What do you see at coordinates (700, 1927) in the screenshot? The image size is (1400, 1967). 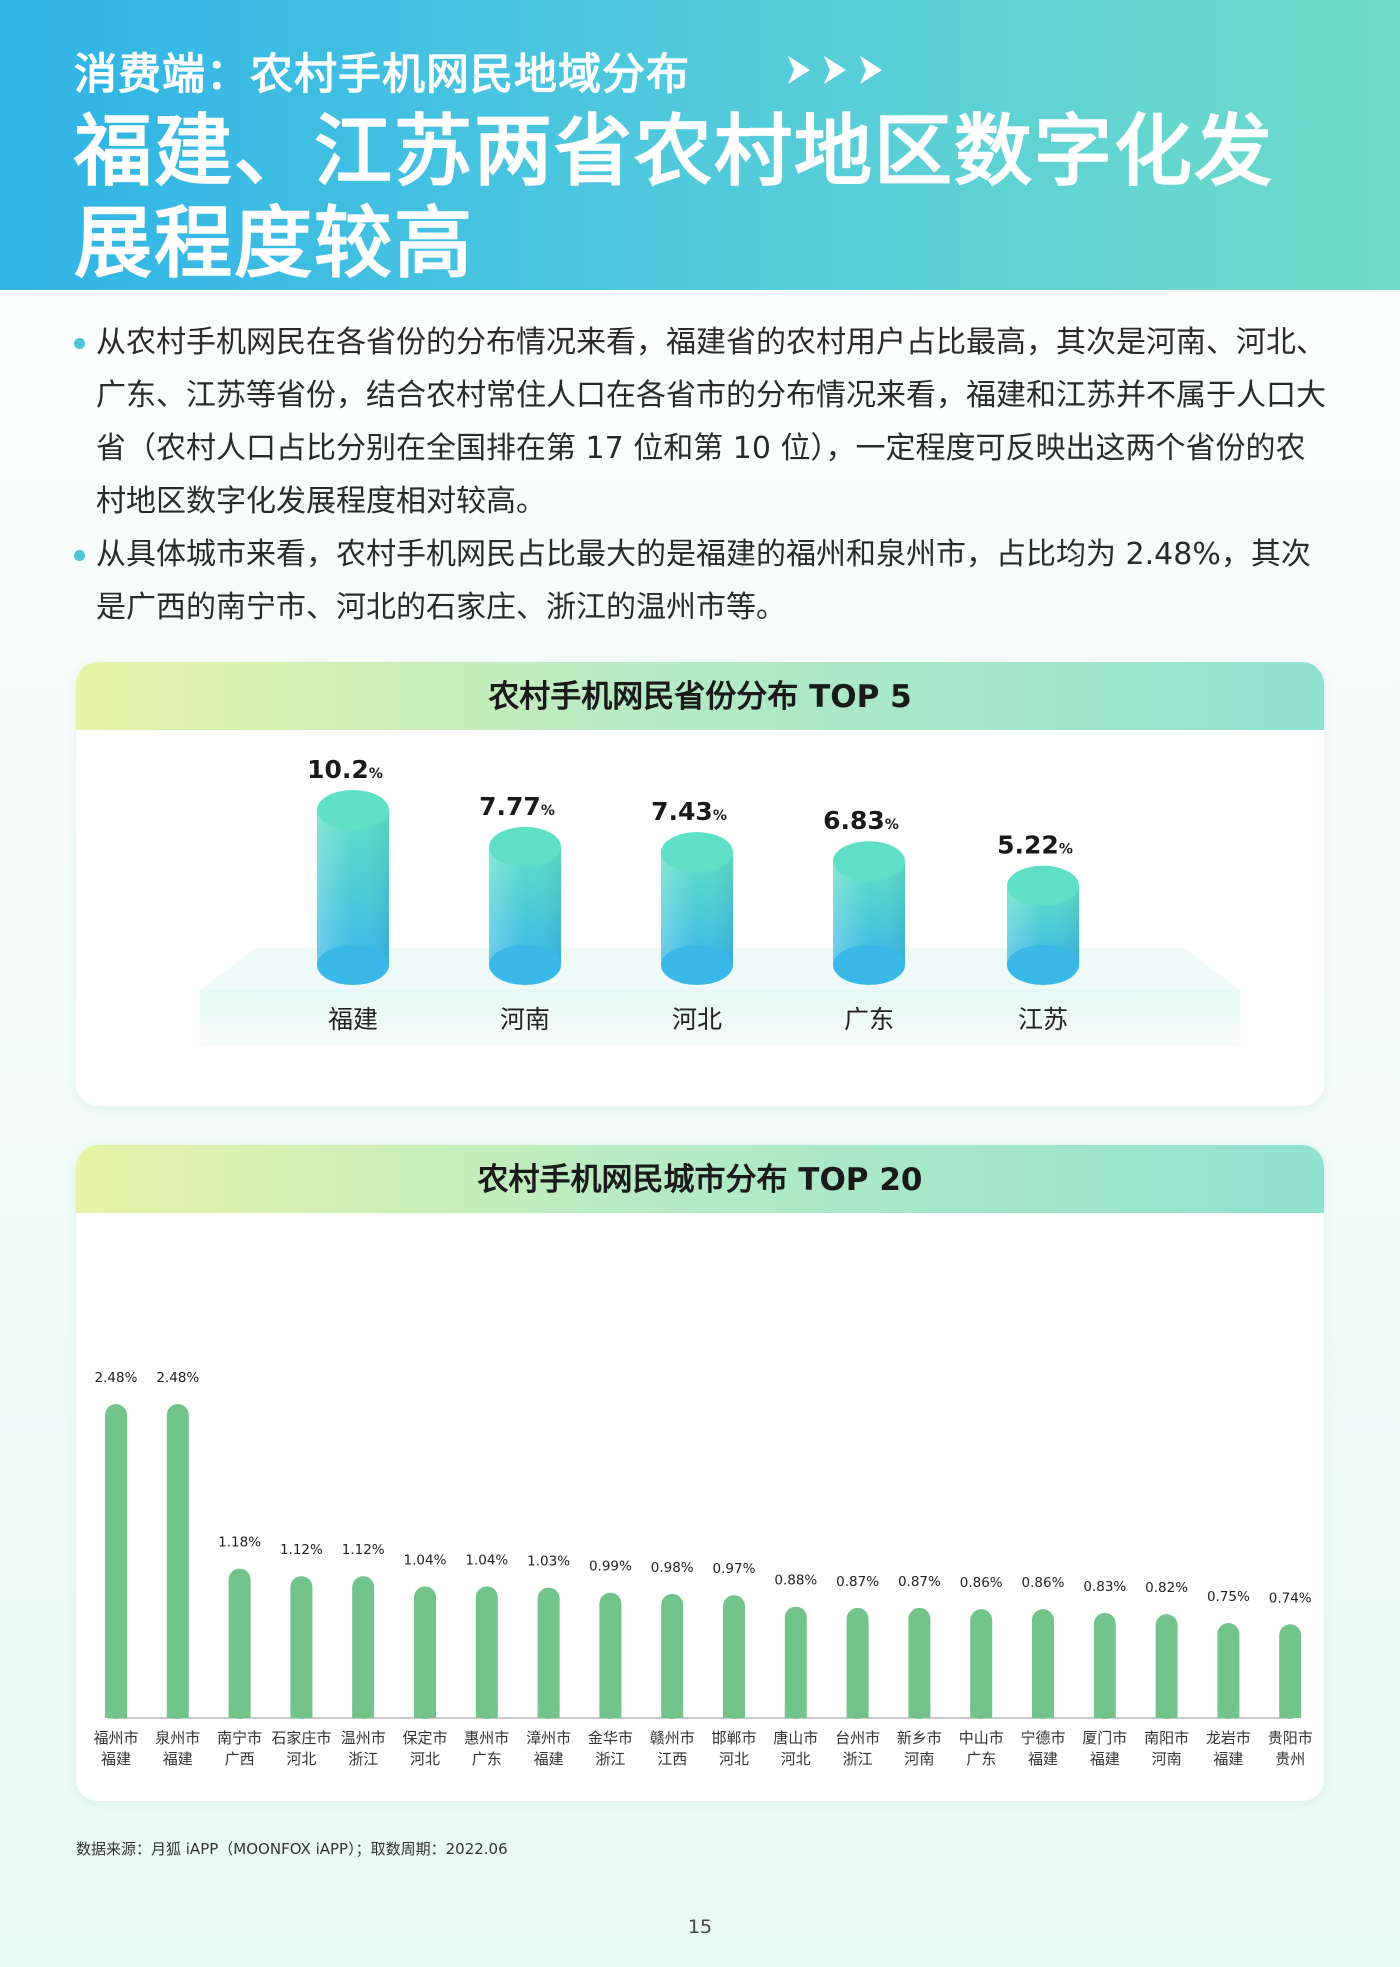 I see `page-number: 15` at bounding box center [700, 1927].